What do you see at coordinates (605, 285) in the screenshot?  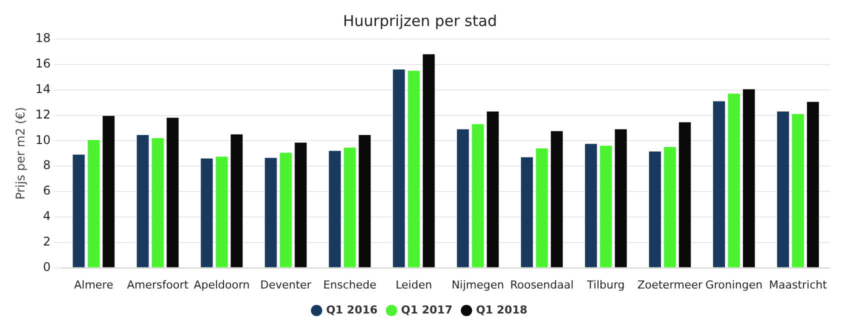 I see `x-tick-label: Tilburg` at bounding box center [605, 285].